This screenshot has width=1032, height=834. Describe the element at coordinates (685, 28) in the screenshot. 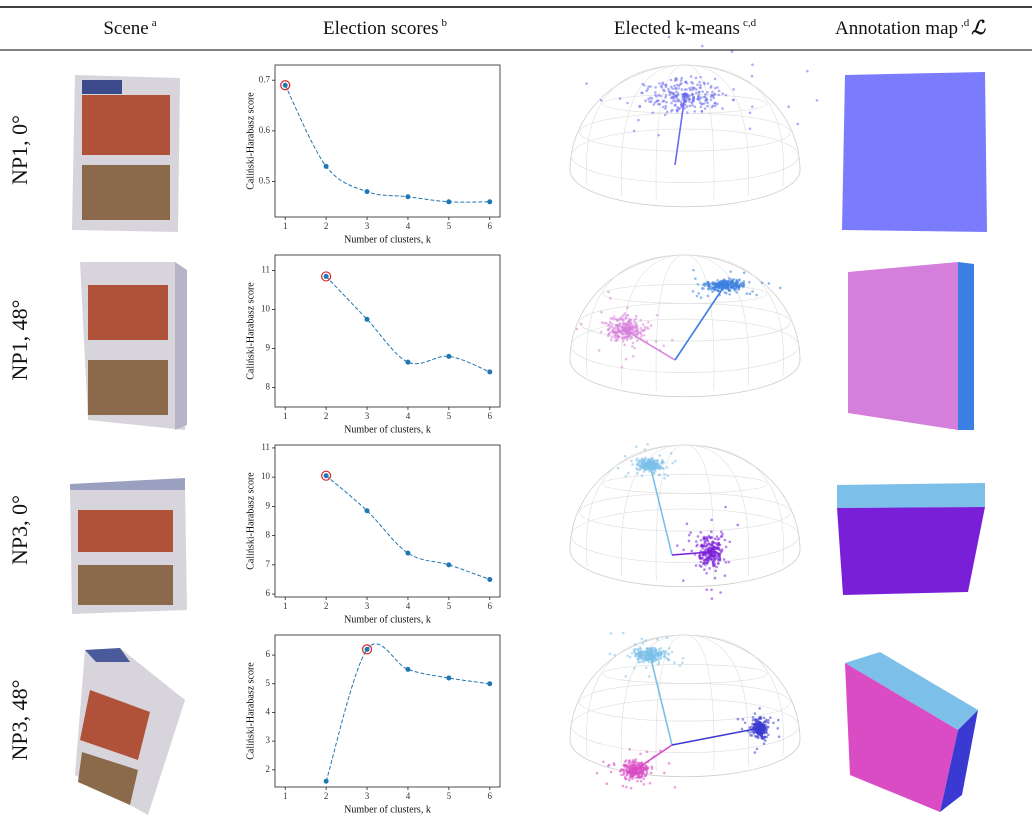

I see `column-header: Elected k-means c,d` at that location.